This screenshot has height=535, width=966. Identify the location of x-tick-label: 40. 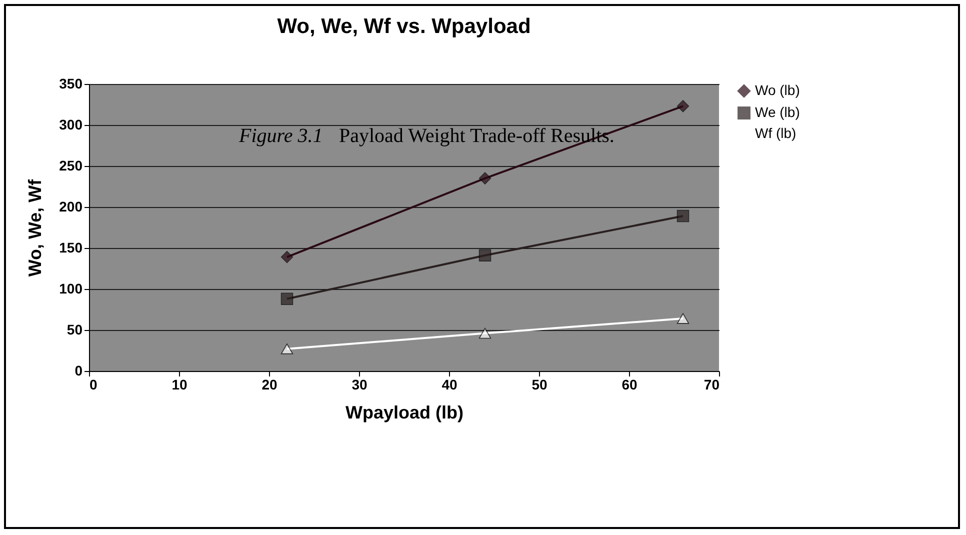
(450, 384).